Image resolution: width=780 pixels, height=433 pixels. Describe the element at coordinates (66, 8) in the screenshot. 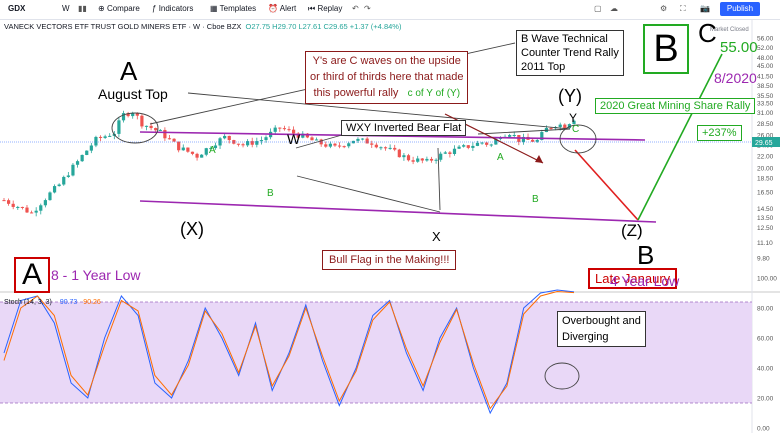

I see `interval-button: W` at that location.